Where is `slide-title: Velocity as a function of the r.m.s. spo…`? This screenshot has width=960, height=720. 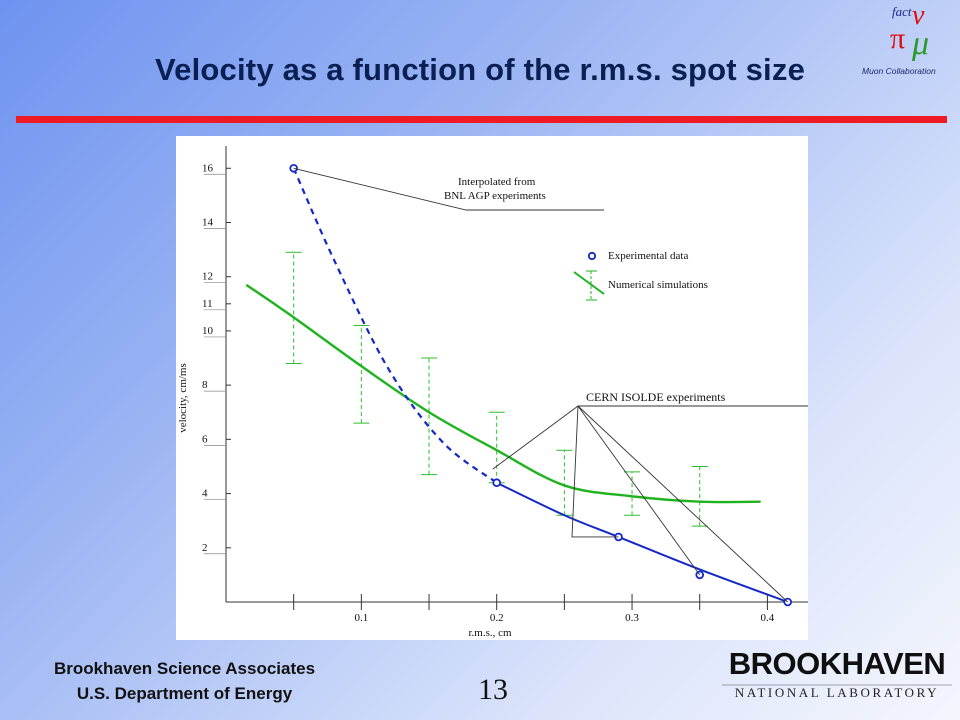
slide-title: Velocity as a function of the r.m.s. spo… is located at coordinates (480, 69).